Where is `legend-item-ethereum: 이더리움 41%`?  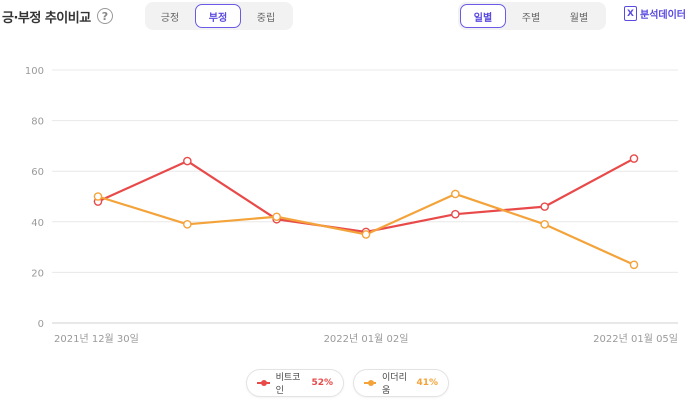 legend-item-ethereum: 이더리움 41% is located at coordinates (401, 383).